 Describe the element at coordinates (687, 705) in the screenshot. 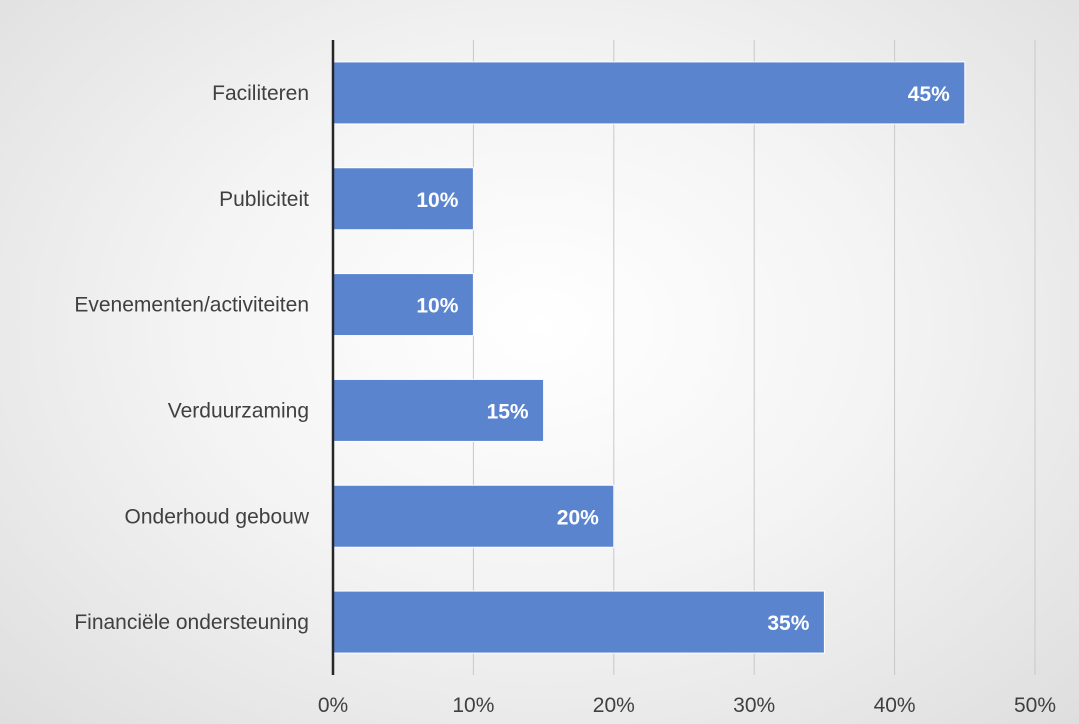

I see `x-tick-labels: 0% 10% 20% 30% 40% 50%` at that location.